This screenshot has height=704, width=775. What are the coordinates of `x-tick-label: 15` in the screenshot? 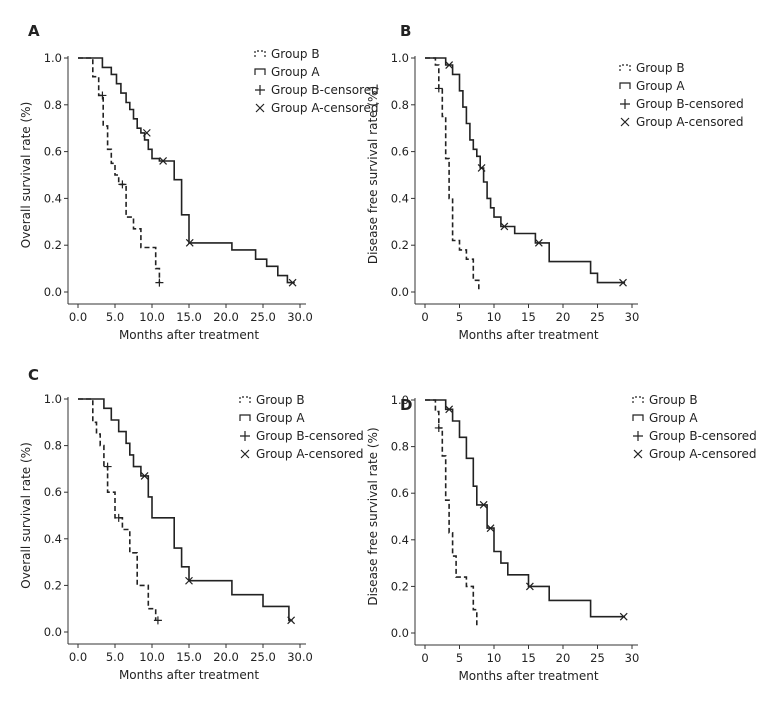 It's located at (528, 658).